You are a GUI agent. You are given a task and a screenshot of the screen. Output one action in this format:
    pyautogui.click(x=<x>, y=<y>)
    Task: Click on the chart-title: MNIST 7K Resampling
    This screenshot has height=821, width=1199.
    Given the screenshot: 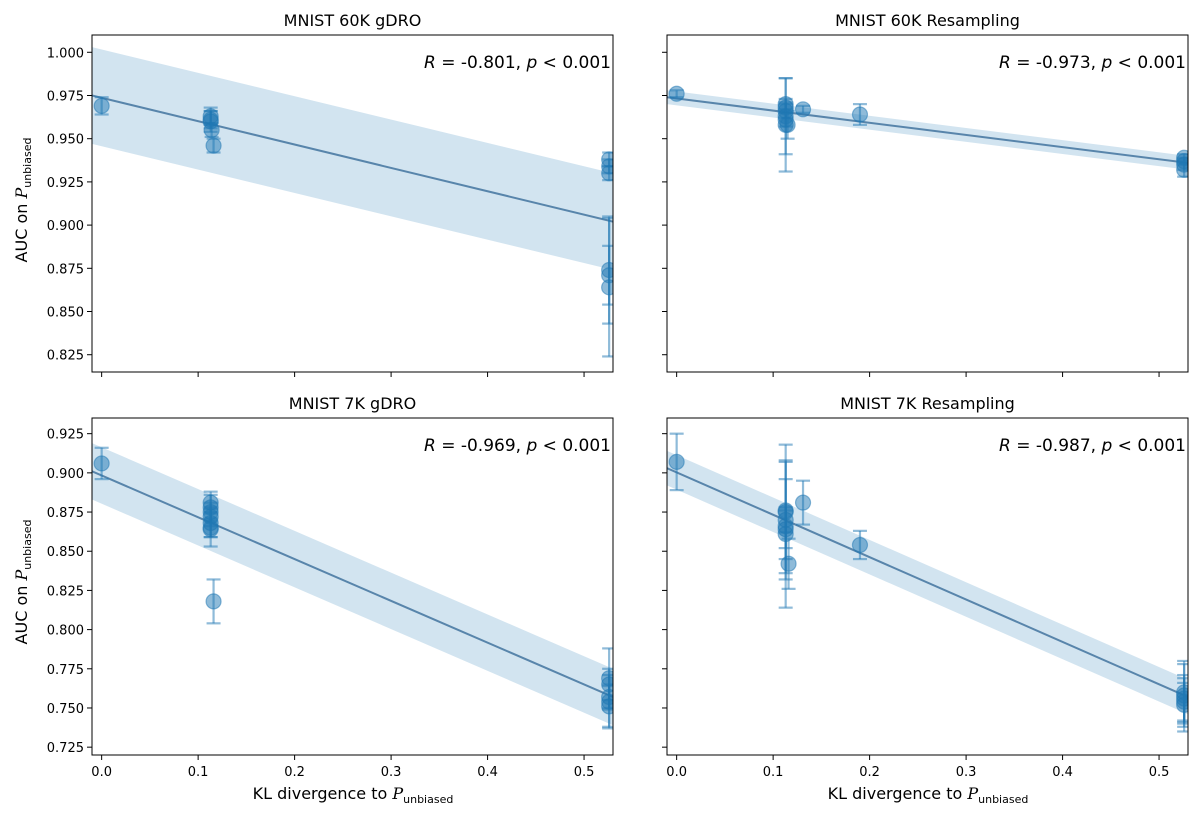 What is the action you would take?
    pyautogui.click(x=927, y=403)
    